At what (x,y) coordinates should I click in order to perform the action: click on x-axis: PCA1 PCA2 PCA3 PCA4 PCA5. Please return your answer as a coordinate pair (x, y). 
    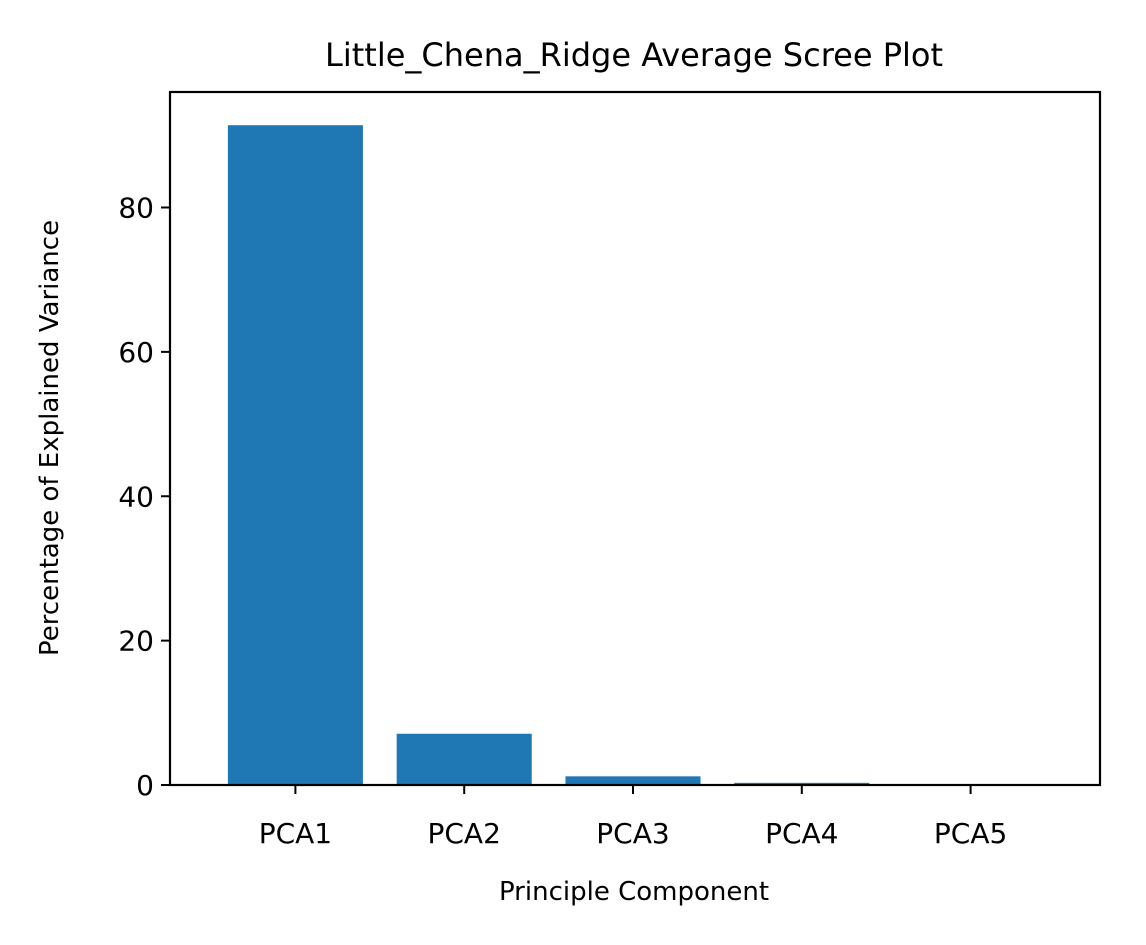
    Looking at the image, I should click on (633, 817).